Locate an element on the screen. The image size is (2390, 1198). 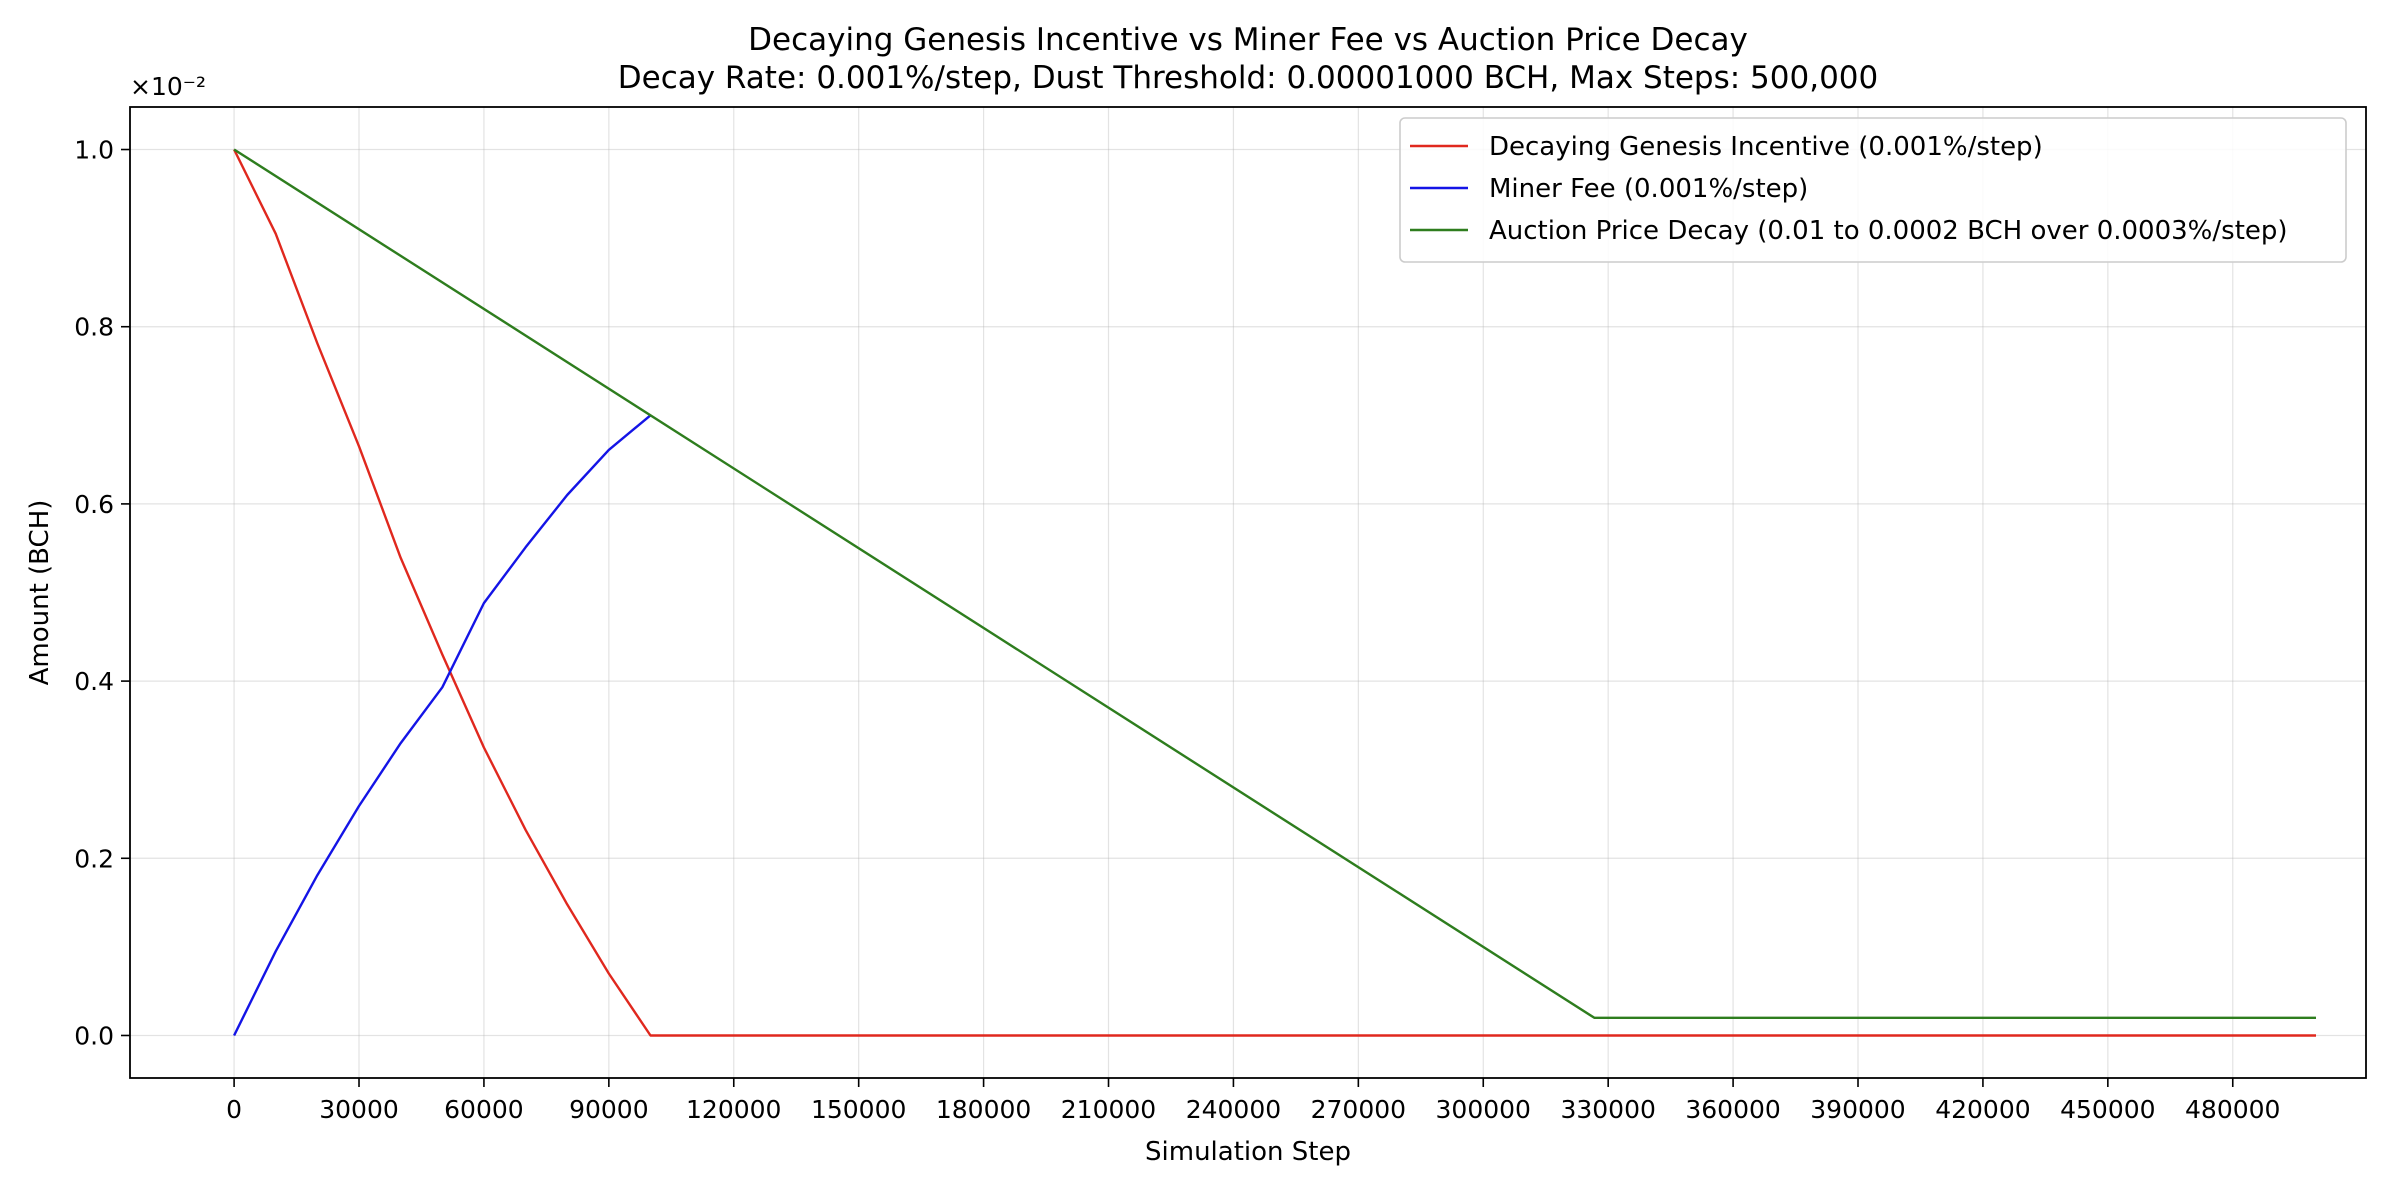
x-tick-label: 210000 is located at coordinates (1108, 1109).